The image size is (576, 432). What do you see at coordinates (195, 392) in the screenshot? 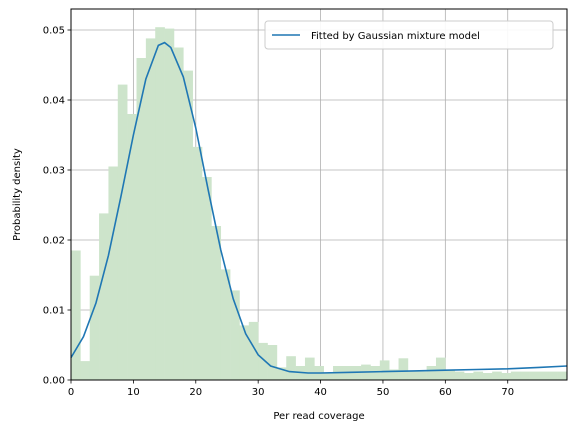
I see `x-tick-label: 20` at bounding box center [195, 392].